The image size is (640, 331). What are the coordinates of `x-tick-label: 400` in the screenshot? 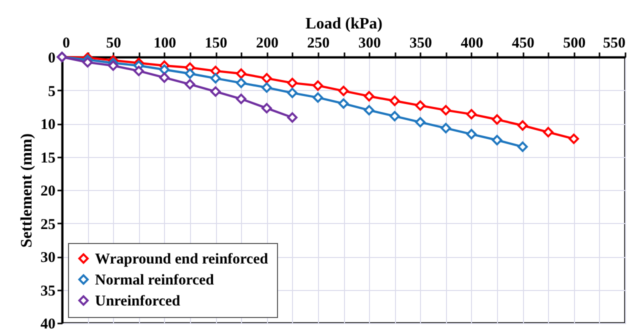 It's located at (472, 44).